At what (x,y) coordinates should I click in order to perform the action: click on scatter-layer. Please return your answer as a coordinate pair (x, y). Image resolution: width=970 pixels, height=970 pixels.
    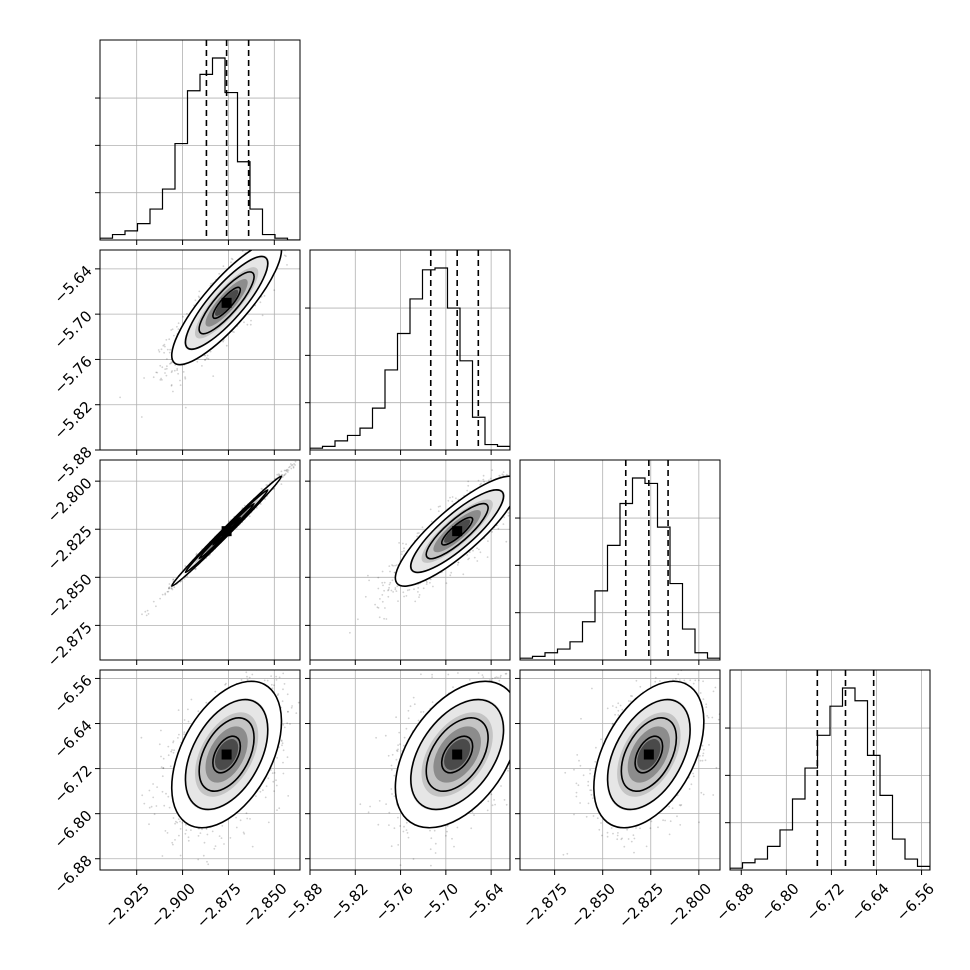
    Looking at the image, I should click on (439, 551).